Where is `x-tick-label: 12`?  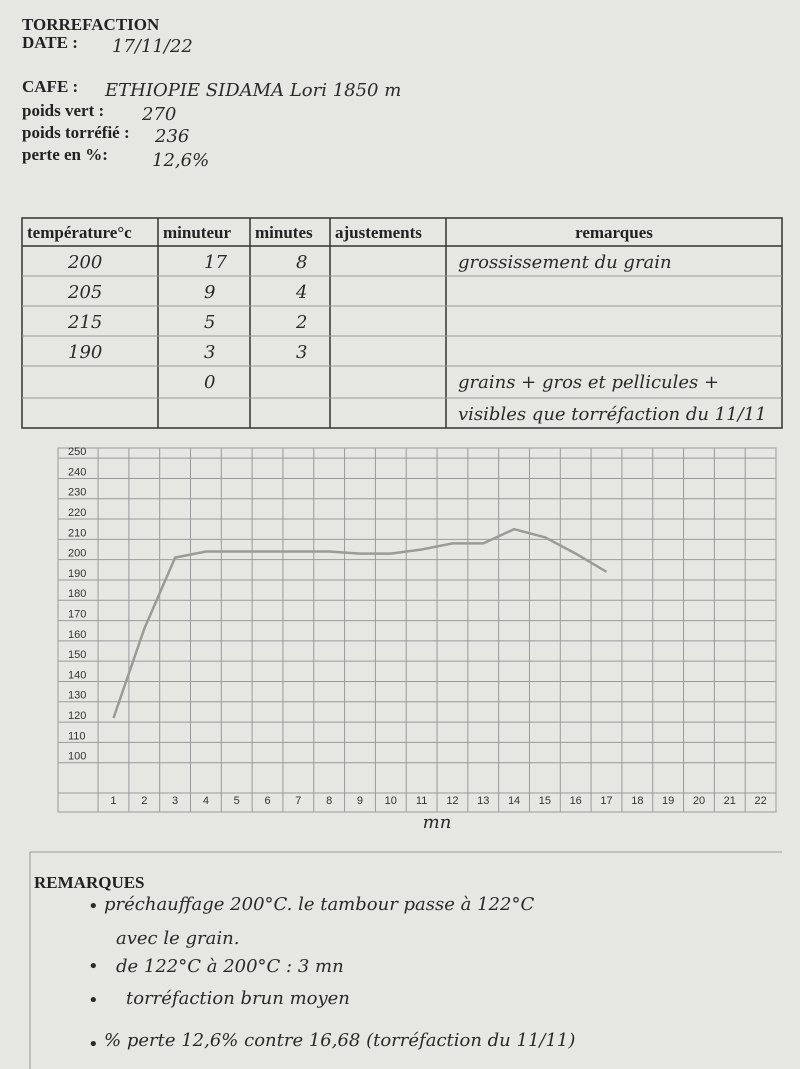
x-tick-label: 12 is located at coordinates (452, 801).